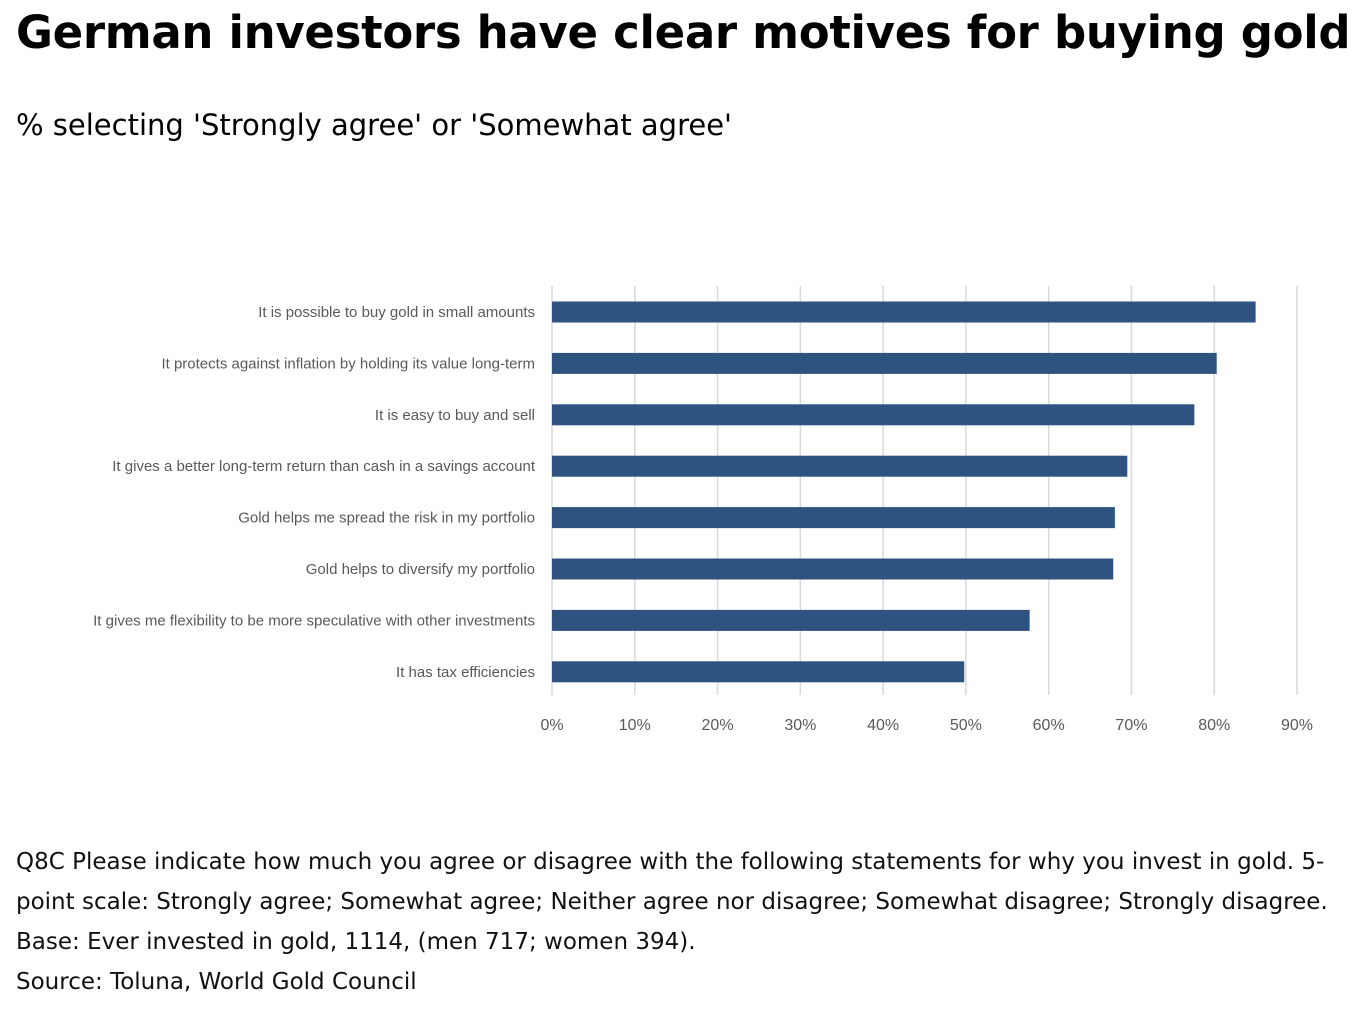 The height and width of the screenshot is (1022, 1360). I want to click on x-tick-label: 20%, so click(718, 725).